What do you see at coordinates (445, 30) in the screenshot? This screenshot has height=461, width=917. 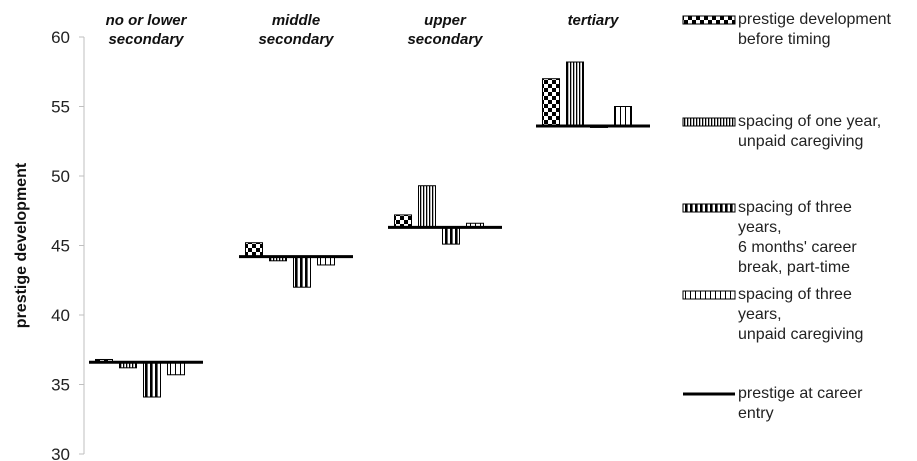 I see `category-label: upper secondary` at bounding box center [445, 30].